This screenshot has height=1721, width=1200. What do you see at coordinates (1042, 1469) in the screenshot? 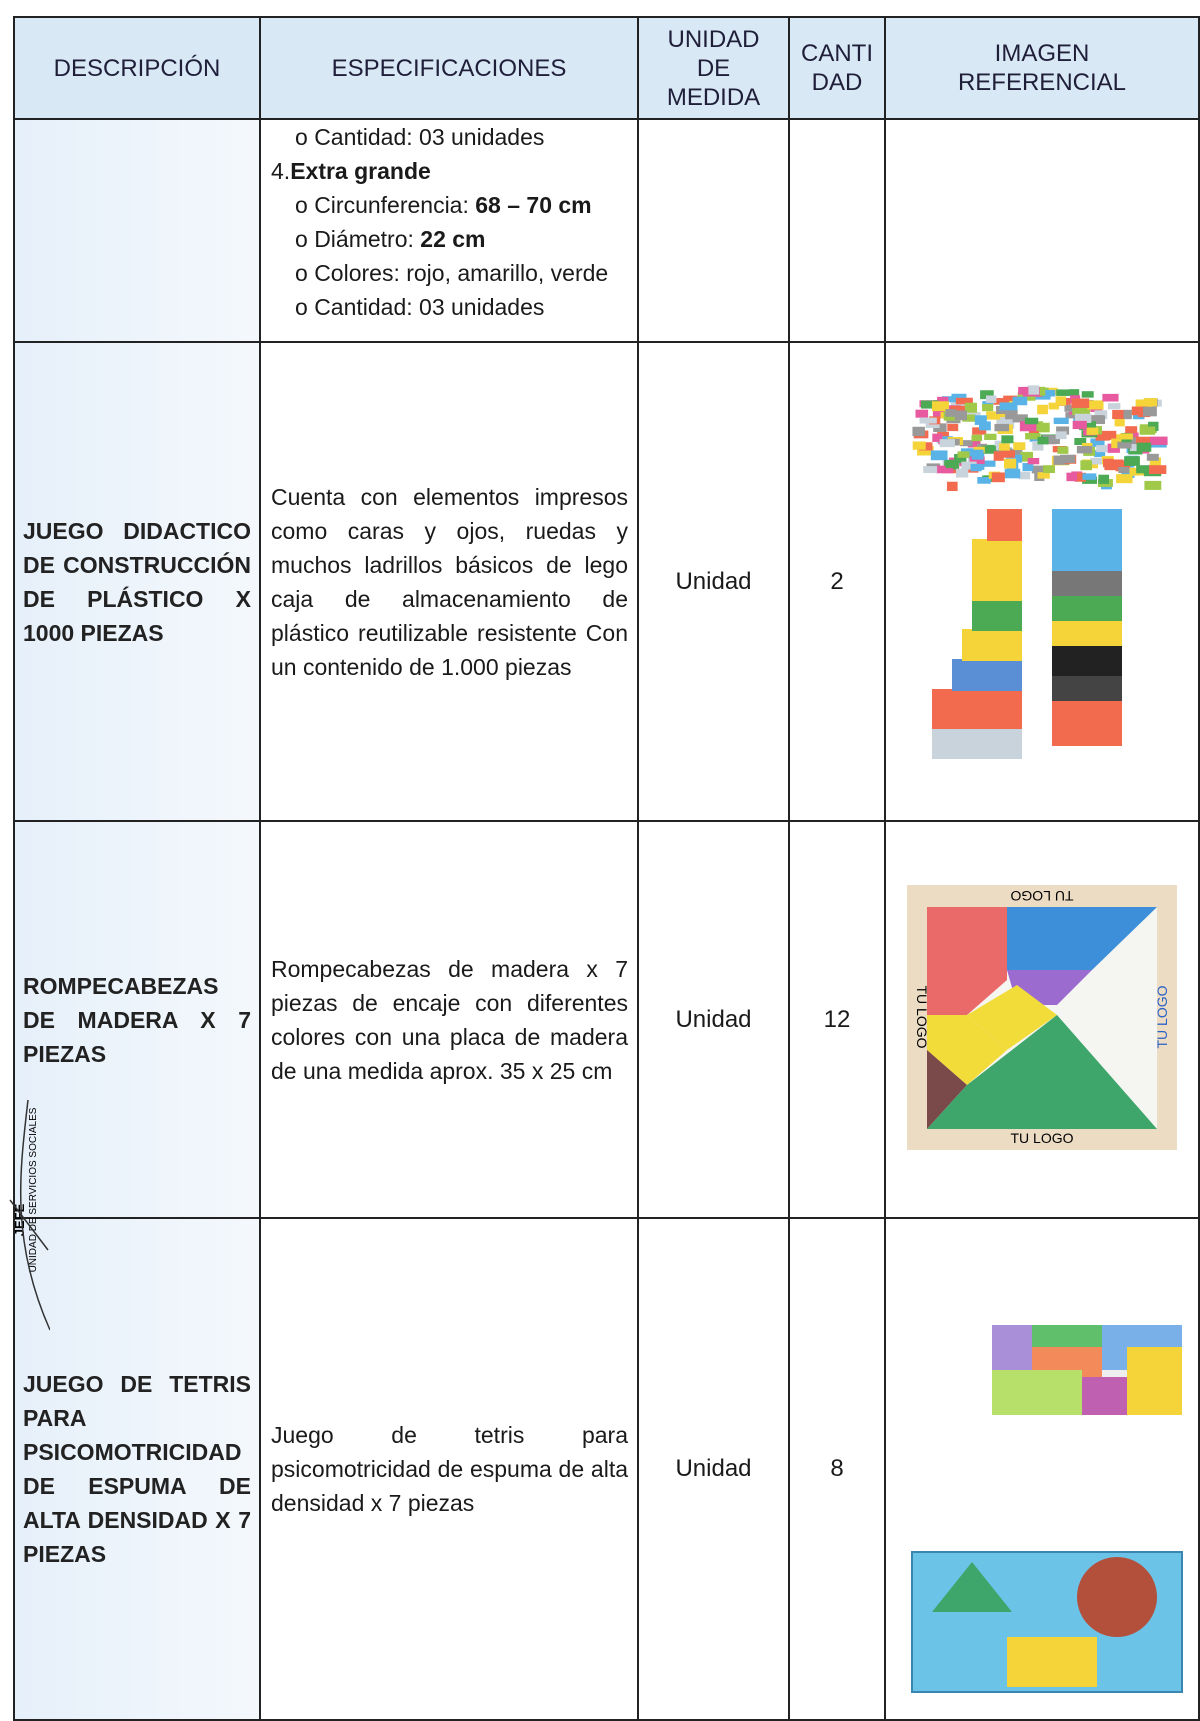
I see `image-cell` at bounding box center [1042, 1469].